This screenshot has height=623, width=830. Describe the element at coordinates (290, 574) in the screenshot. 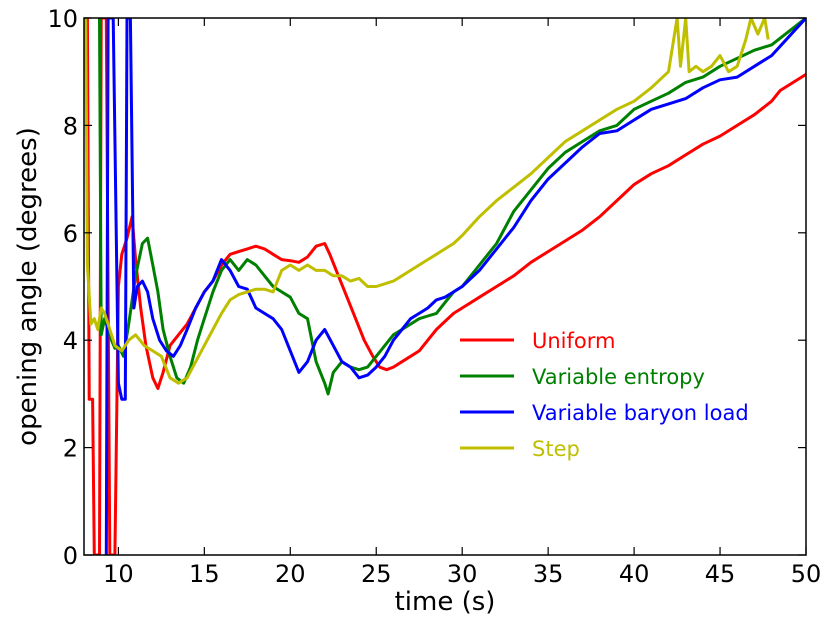

I see `x-tick-label: 20` at that location.